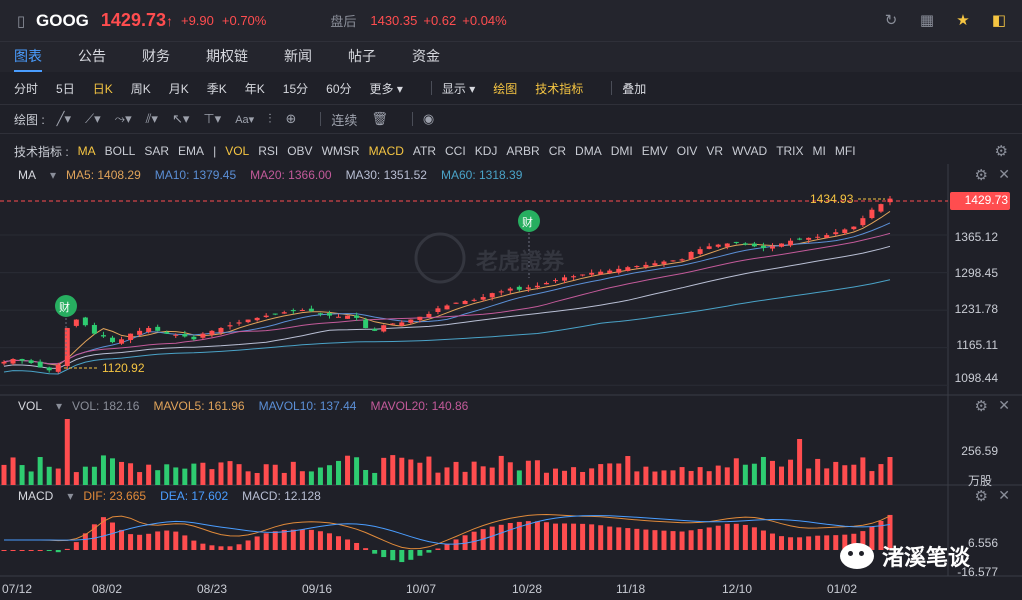 The height and width of the screenshot is (600, 1022). I want to click on ind-oiv: OIV, so click(687, 151).